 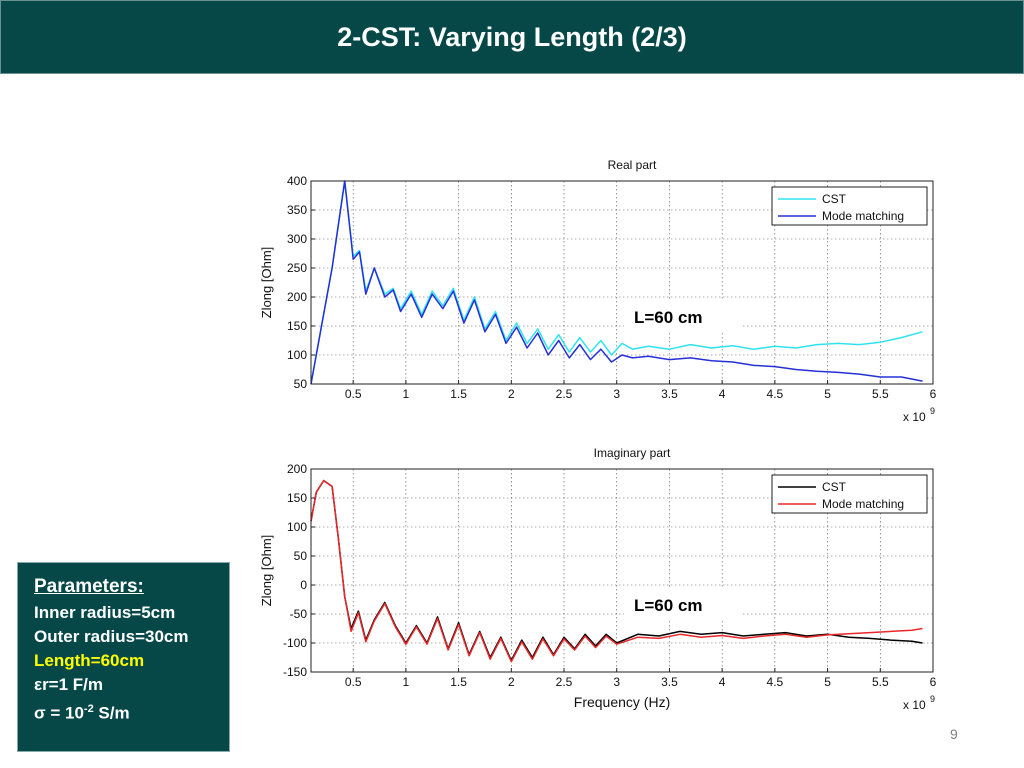 What do you see at coordinates (458, 682) in the screenshot?
I see `chart1-x-tick-label-2: 1.5` at bounding box center [458, 682].